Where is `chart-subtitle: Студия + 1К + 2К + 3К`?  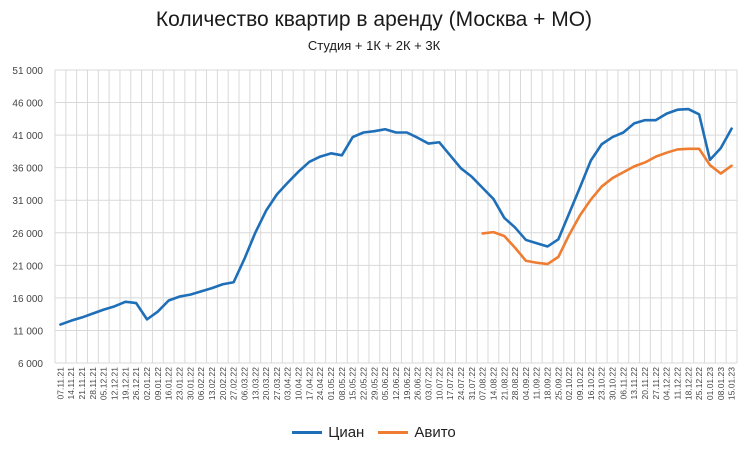 chart-subtitle: Студия + 1К + 2К + 3К is located at coordinates (374, 45).